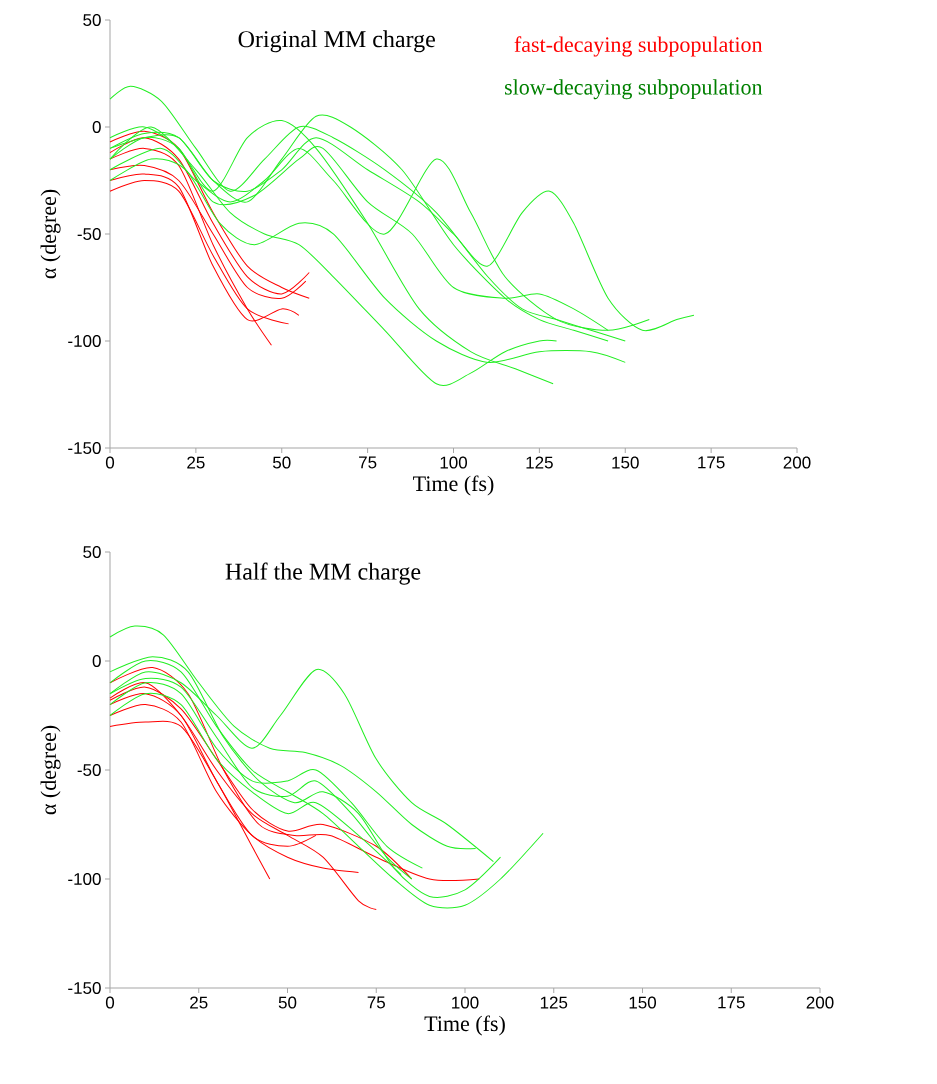 The width and height of the screenshot is (937, 1084). What do you see at coordinates (323, 573) in the screenshot?
I see `chart-title: Half the MM charge` at bounding box center [323, 573].